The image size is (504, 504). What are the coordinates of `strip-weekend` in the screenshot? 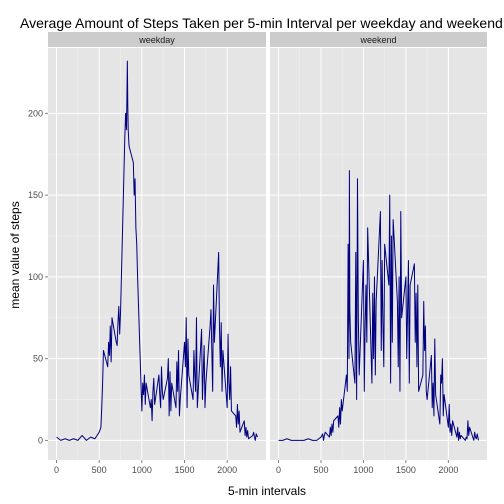 It's located at (378, 39).